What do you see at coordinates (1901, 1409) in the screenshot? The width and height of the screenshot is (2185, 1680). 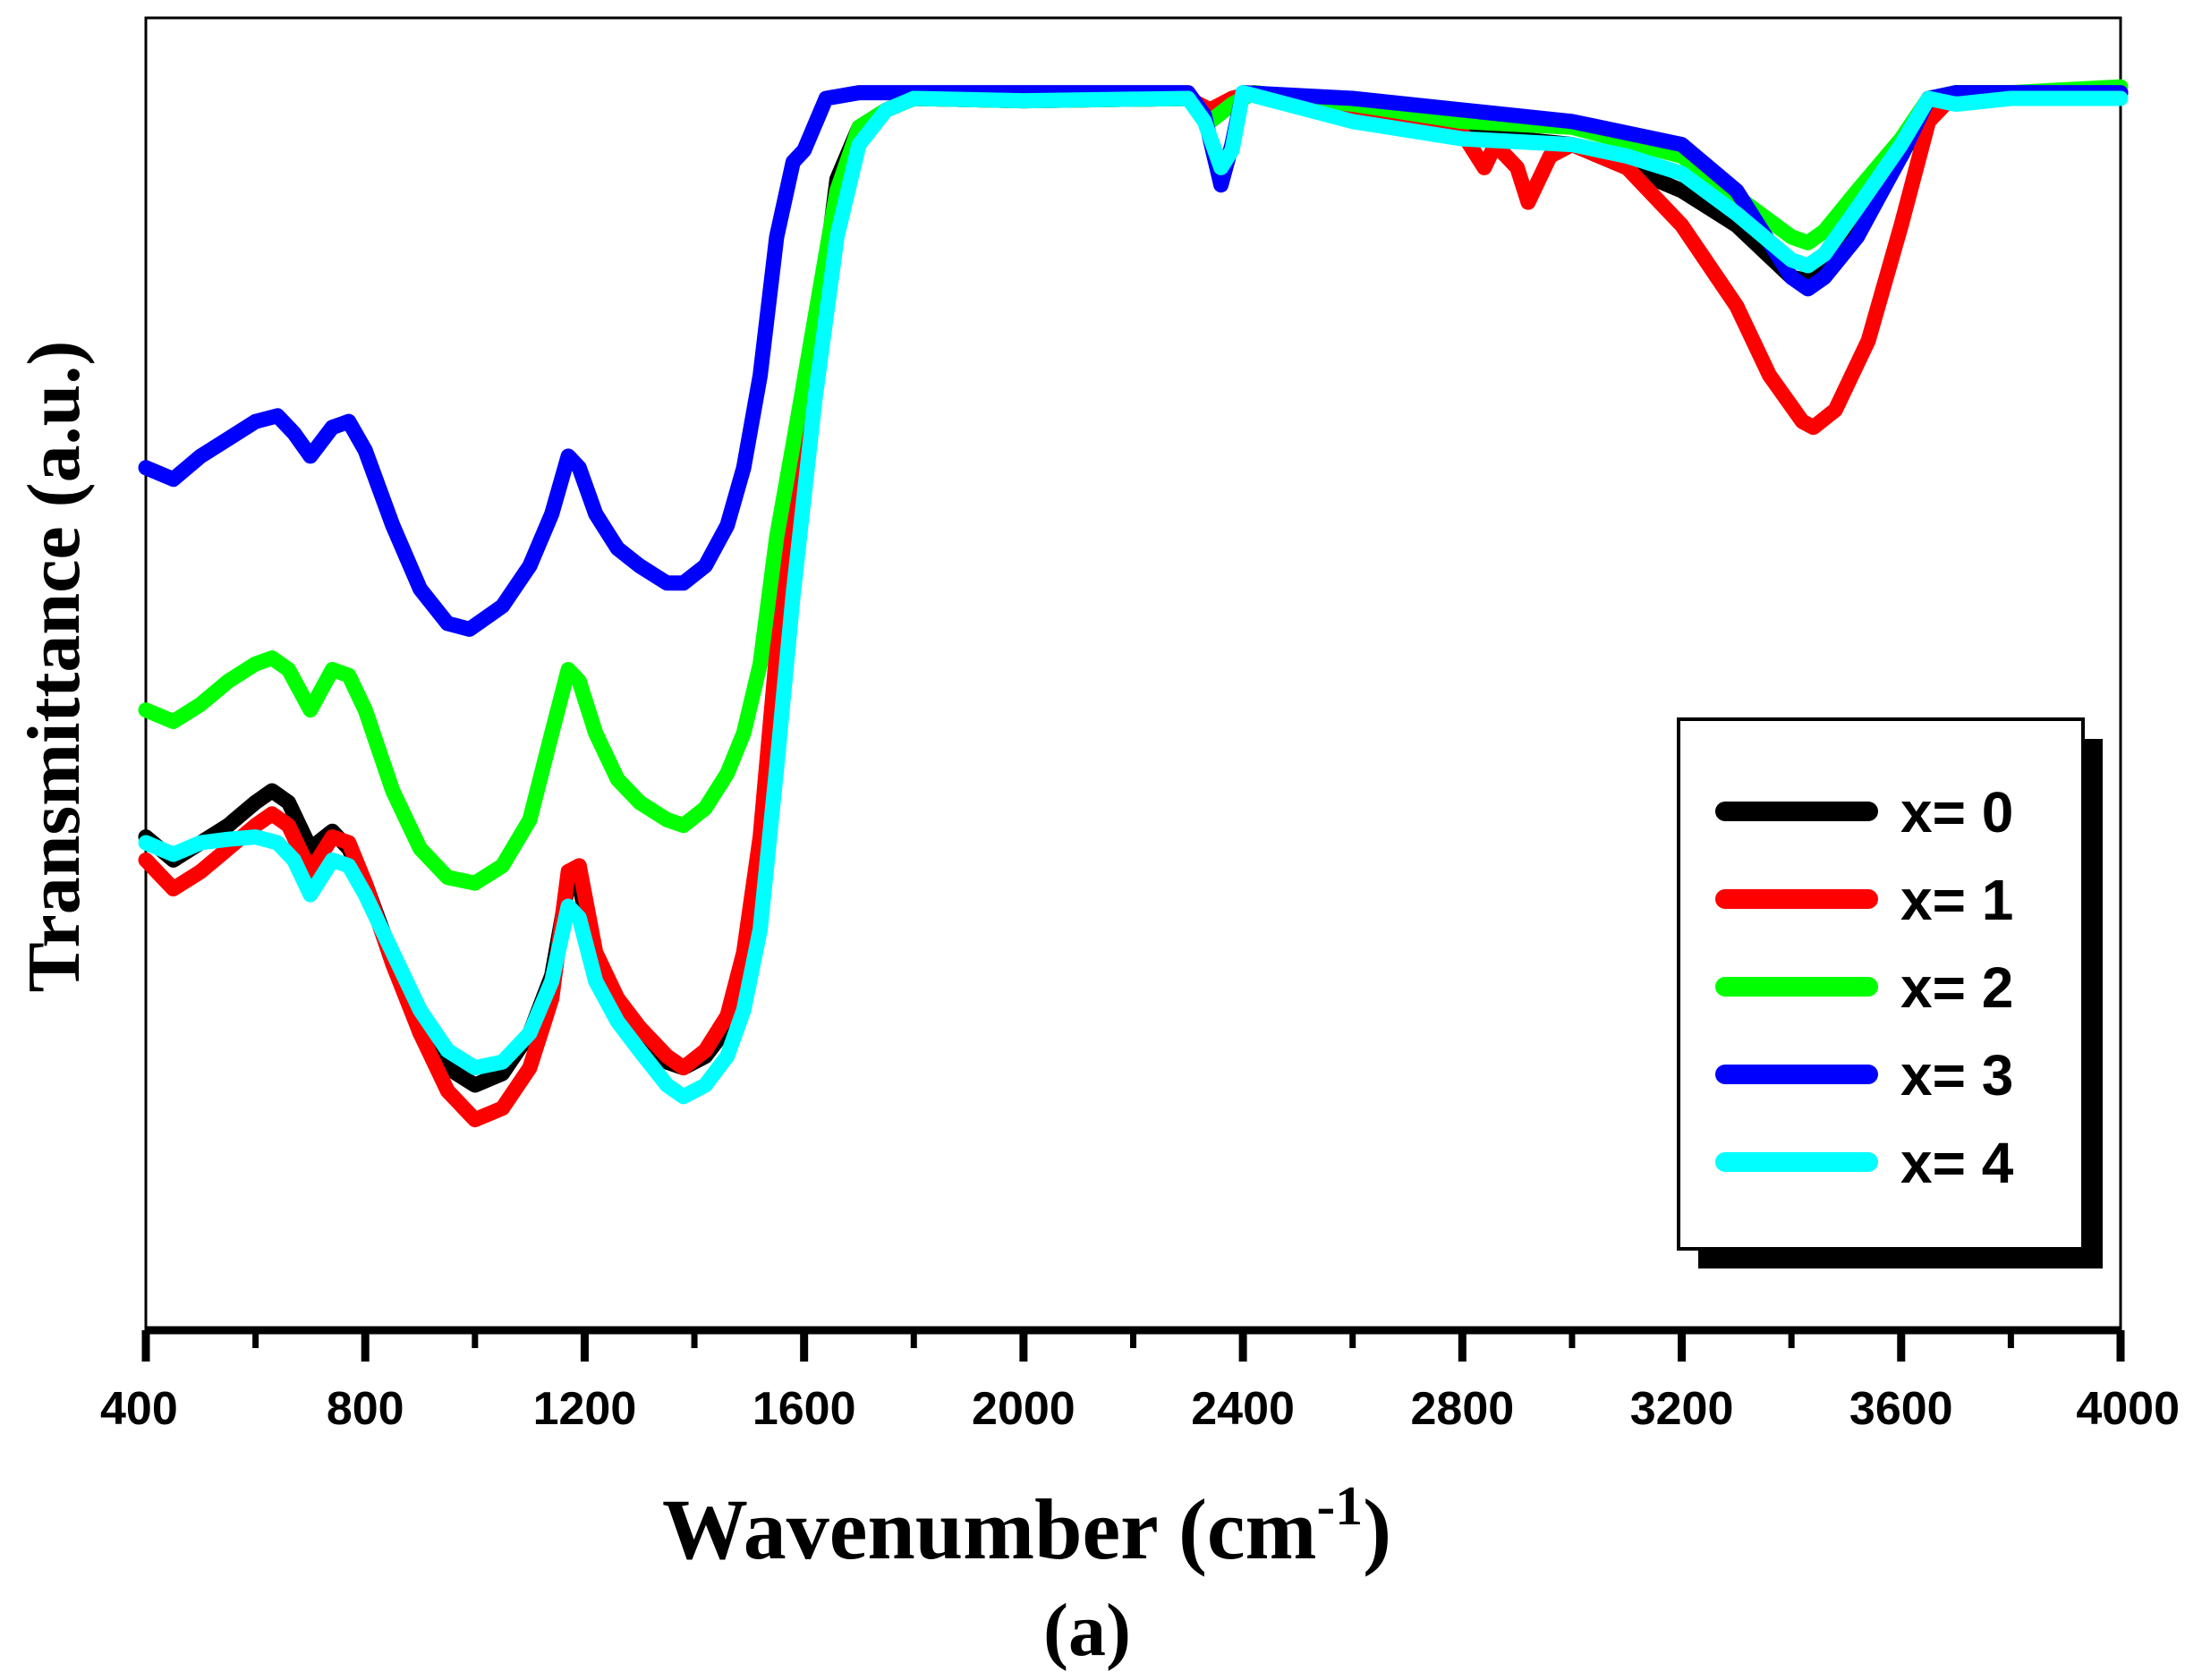 I see `x-tick-label: 3600` at bounding box center [1901, 1409].